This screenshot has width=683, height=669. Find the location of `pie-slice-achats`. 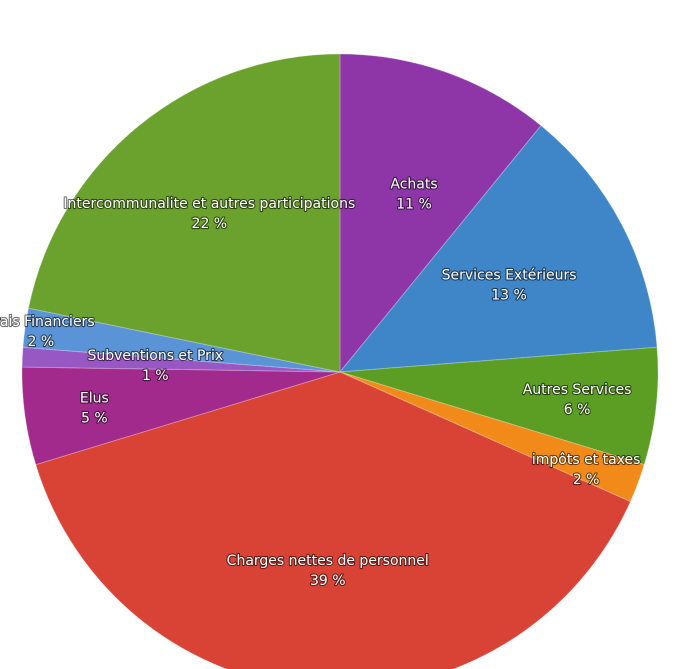

pie-slice-achats is located at coordinates (440, 213).